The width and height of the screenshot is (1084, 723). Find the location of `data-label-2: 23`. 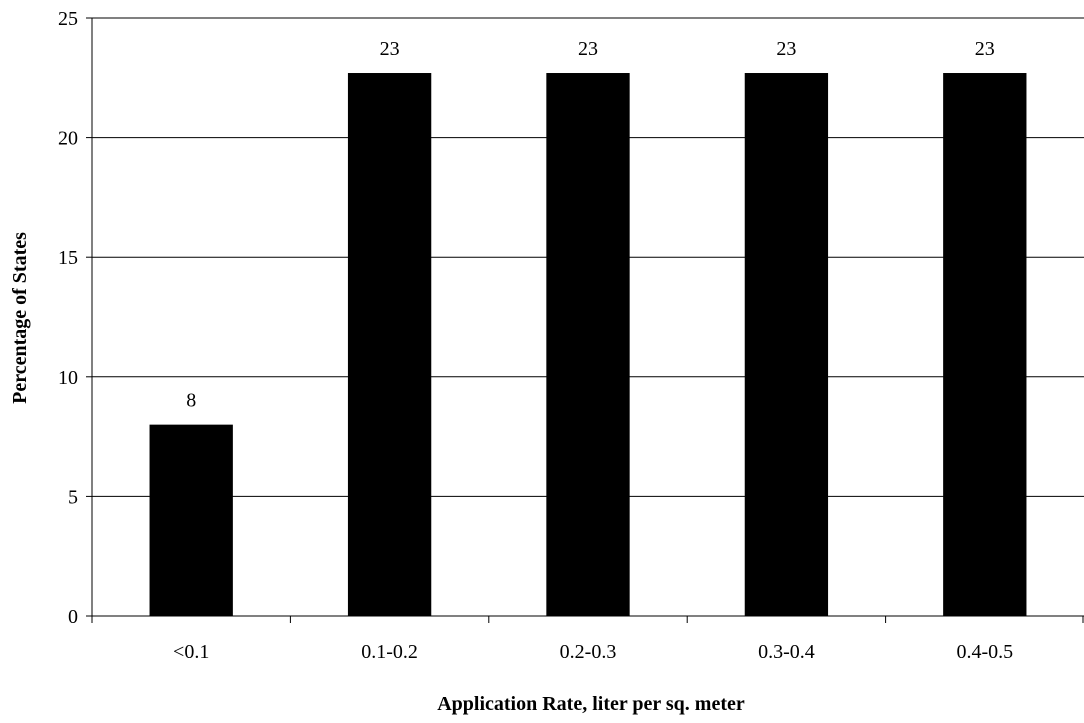

data-label-2: 23 is located at coordinates (588, 49).